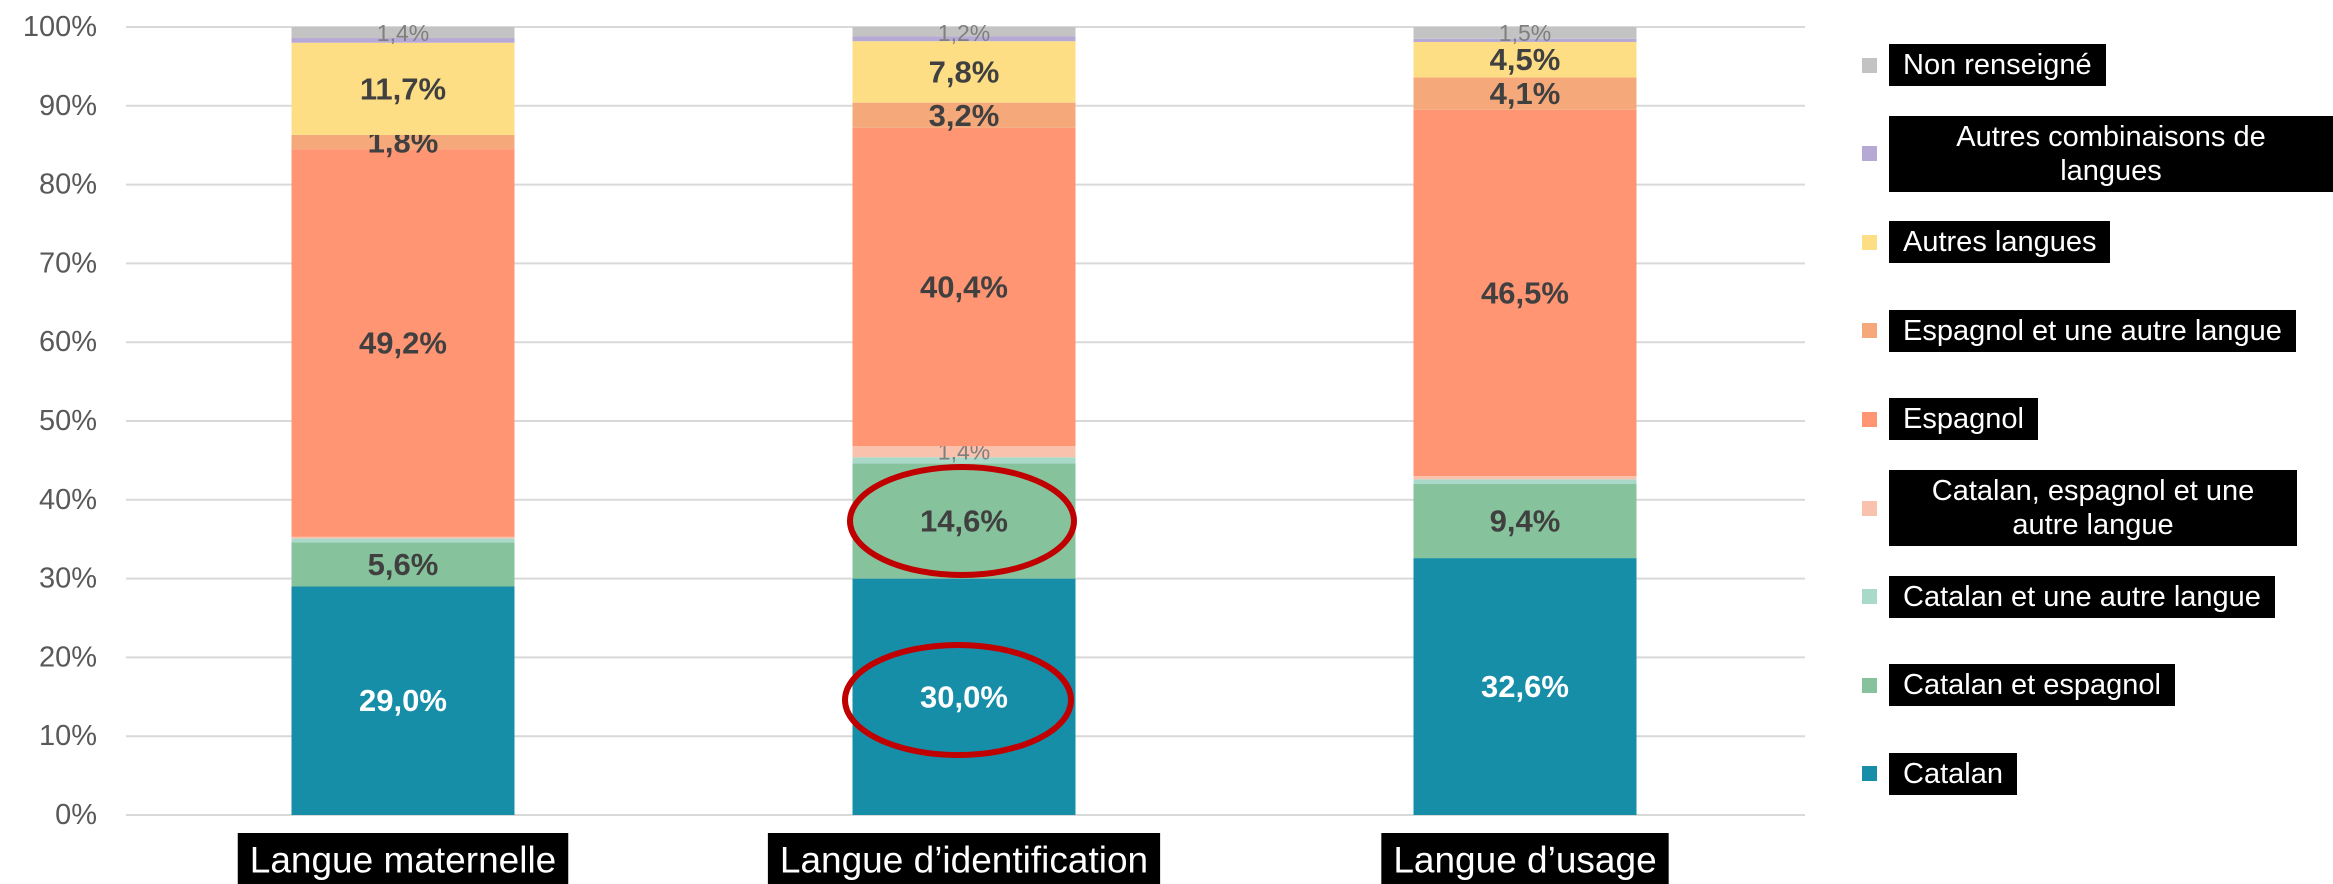  I want to click on legend-label: Catalan et espagnol, so click(2032, 685).